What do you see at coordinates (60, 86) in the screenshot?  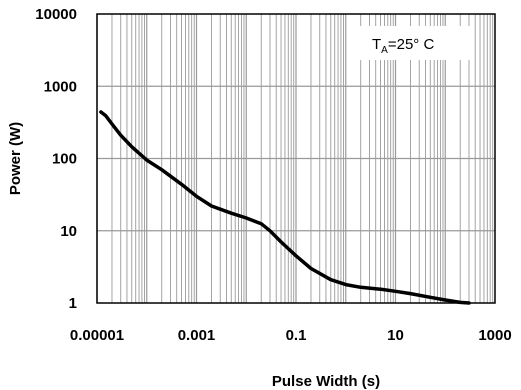 I see `y-tick-label: 1000` at bounding box center [60, 86].